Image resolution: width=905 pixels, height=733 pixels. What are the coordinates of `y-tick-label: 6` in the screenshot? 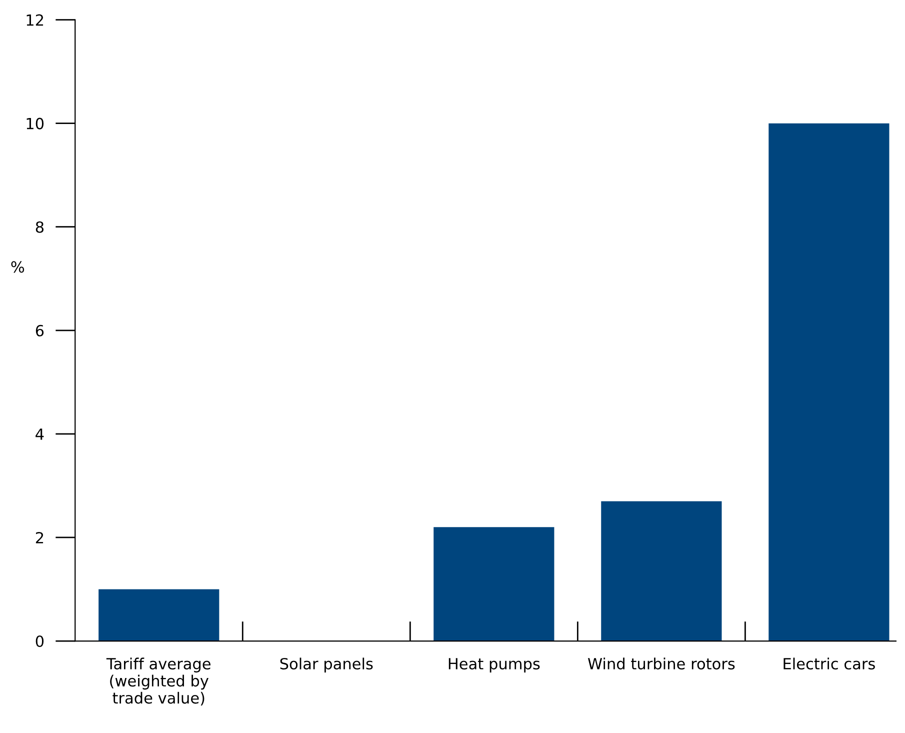 It's located at (40, 330).